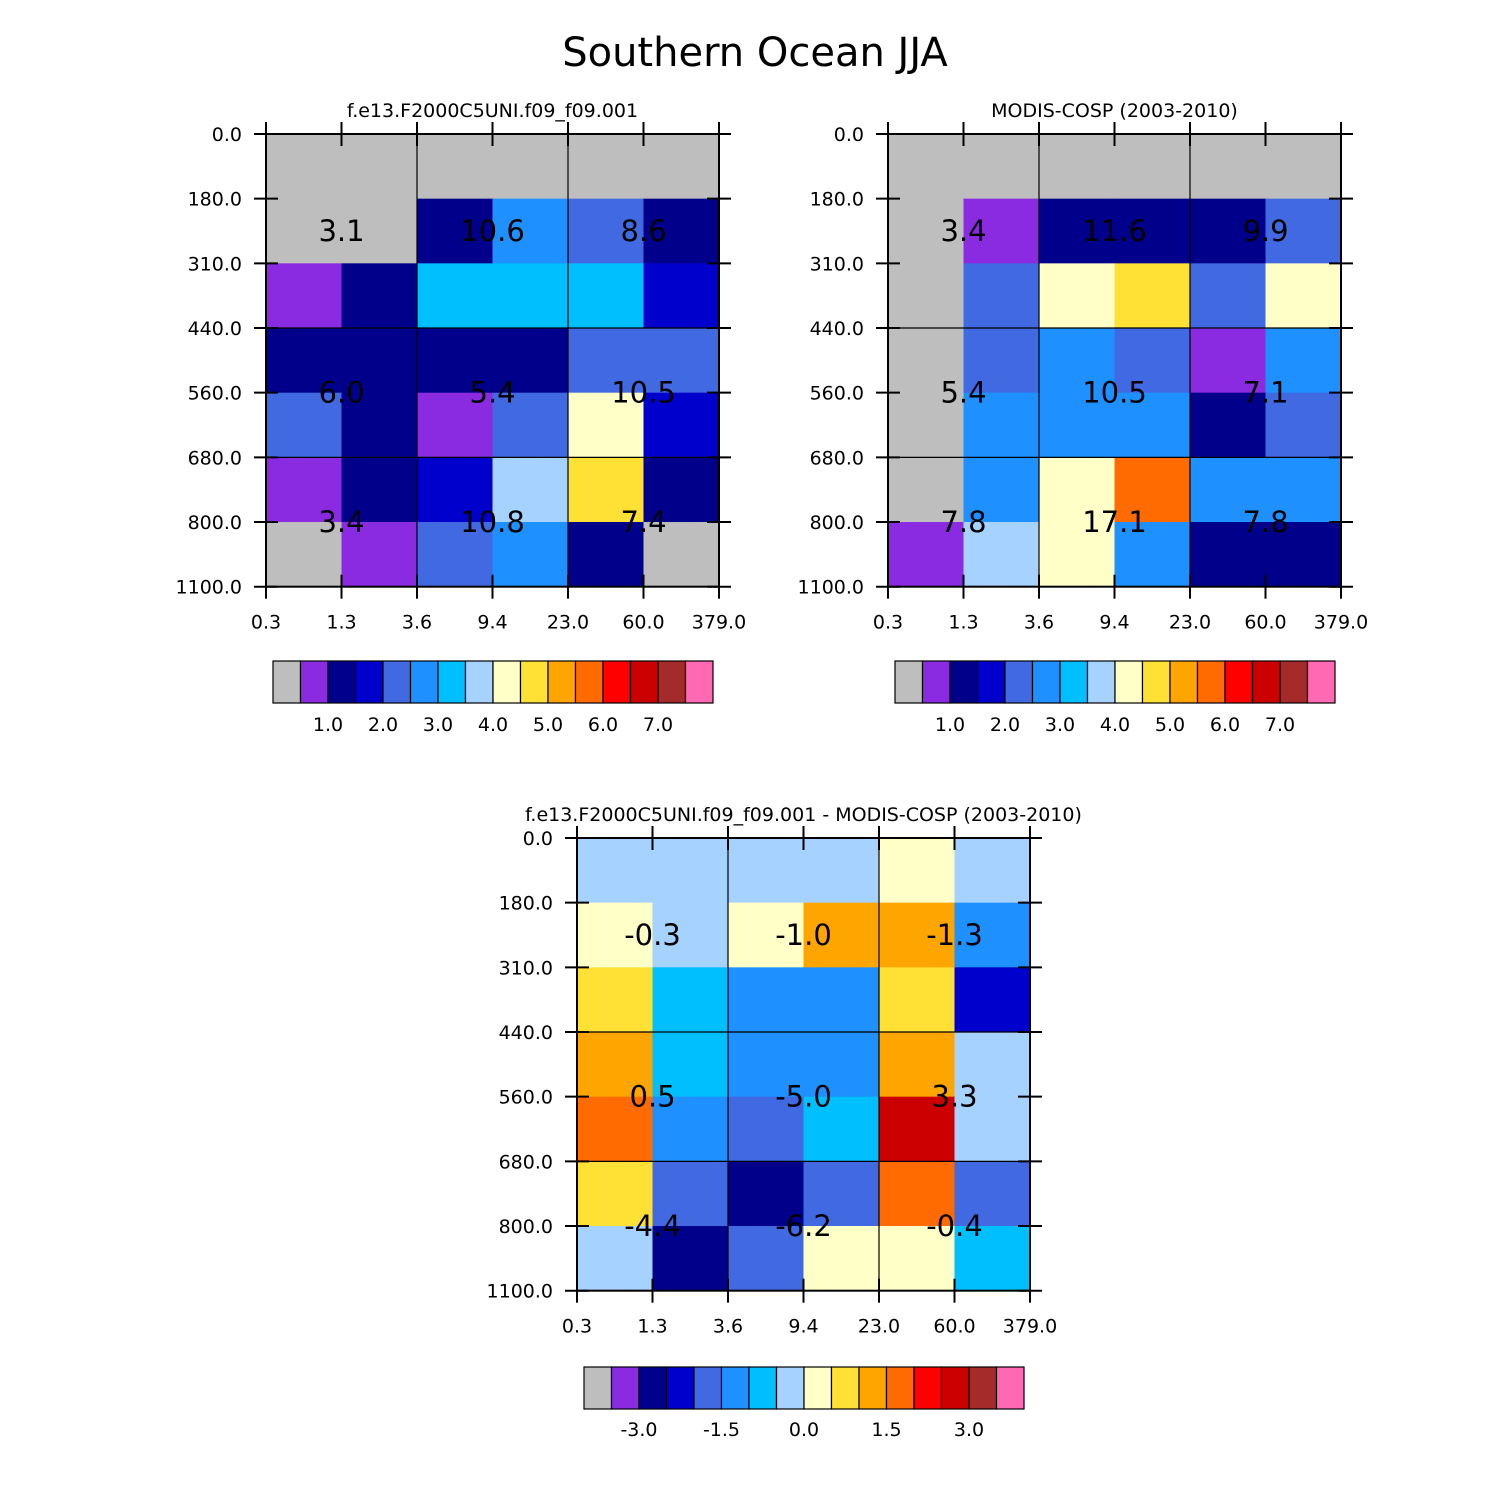 This screenshot has width=1510, height=1510. What do you see at coordinates (1265, 393) in the screenshot?
I see `group-value-label: 7.1` at bounding box center [1265, 393].